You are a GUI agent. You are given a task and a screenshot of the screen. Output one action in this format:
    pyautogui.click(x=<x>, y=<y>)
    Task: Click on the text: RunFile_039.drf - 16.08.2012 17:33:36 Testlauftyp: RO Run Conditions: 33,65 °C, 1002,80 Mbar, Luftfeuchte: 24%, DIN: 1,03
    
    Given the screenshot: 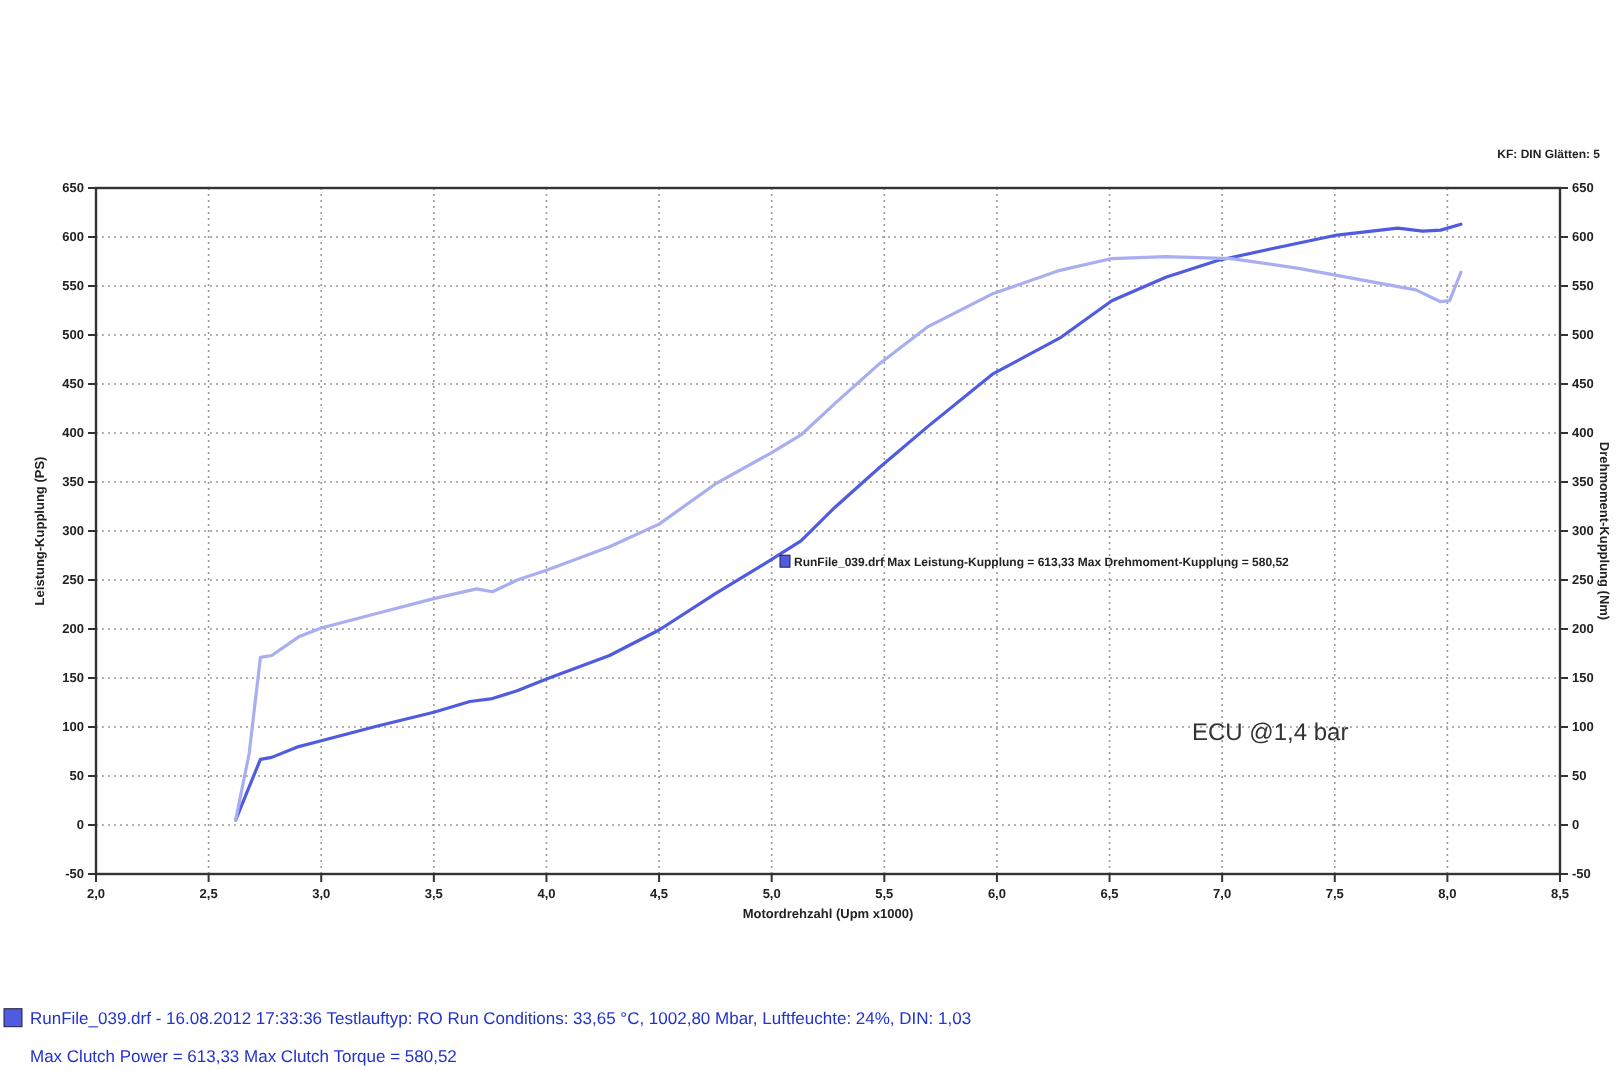 What is the action you would take?
    pyautogui.click(x=501, y=1018)
    